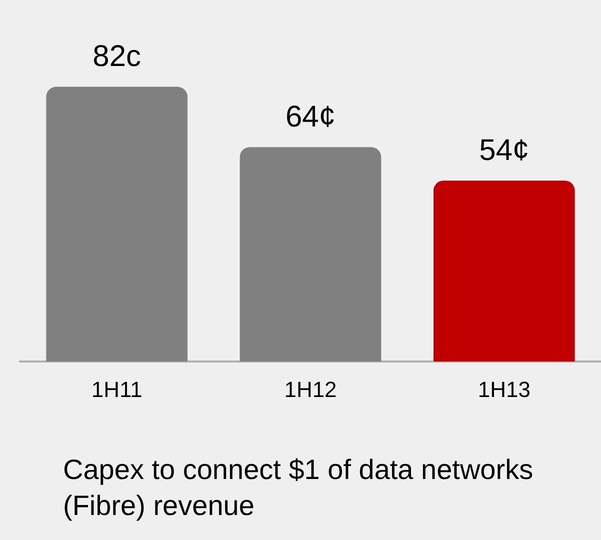 The width and height of the screenshot is (601, 540). I want to click on x-tick-label: 1H11, so click(116, 389).